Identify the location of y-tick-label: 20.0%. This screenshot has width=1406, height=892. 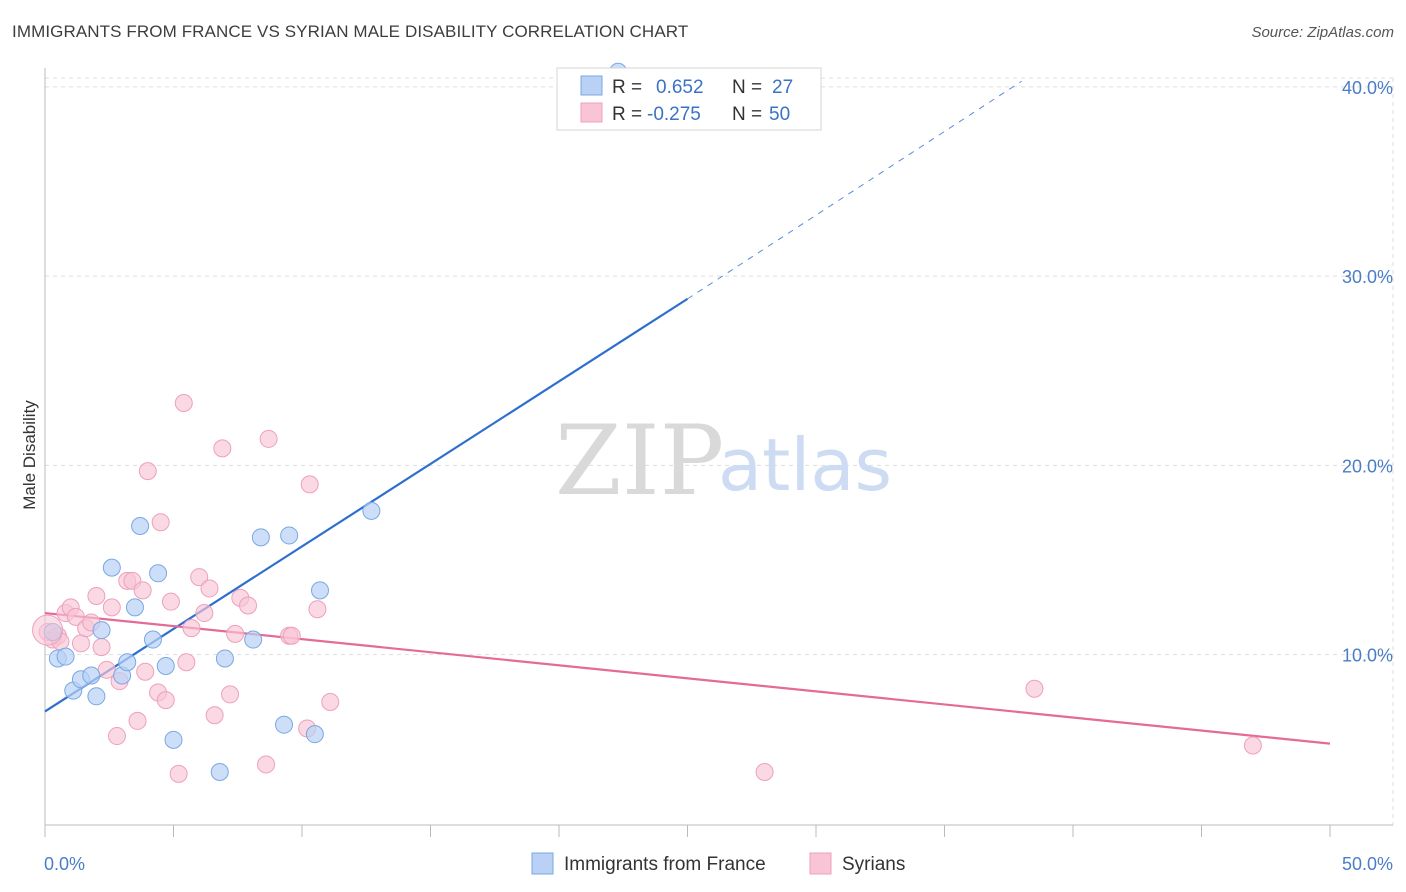
(1367, 466).